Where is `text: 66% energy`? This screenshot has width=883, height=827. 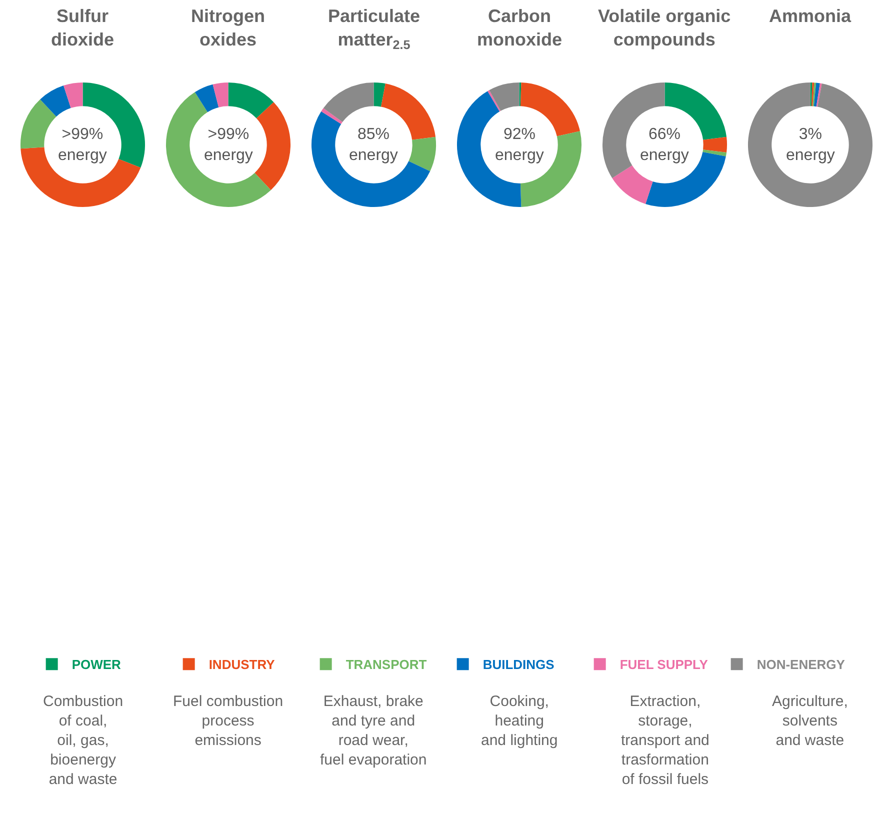
text: 66% energy is located at coordinates (664, 145).